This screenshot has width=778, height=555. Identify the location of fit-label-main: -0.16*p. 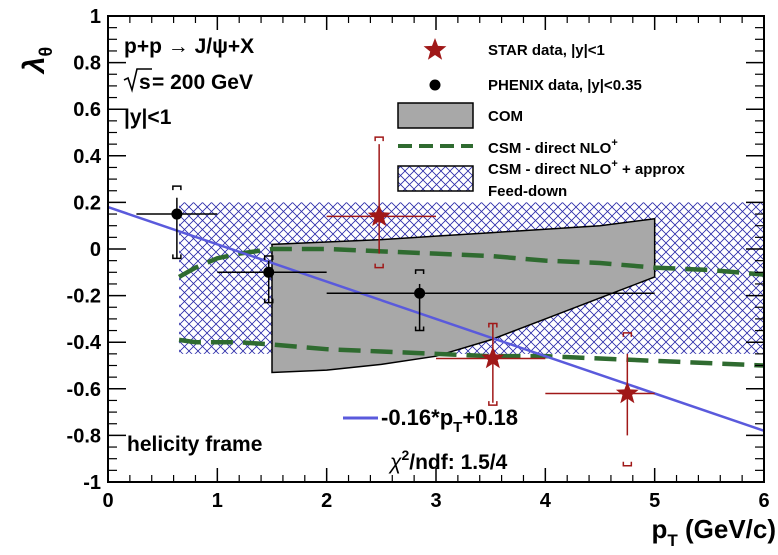
(417, 417).